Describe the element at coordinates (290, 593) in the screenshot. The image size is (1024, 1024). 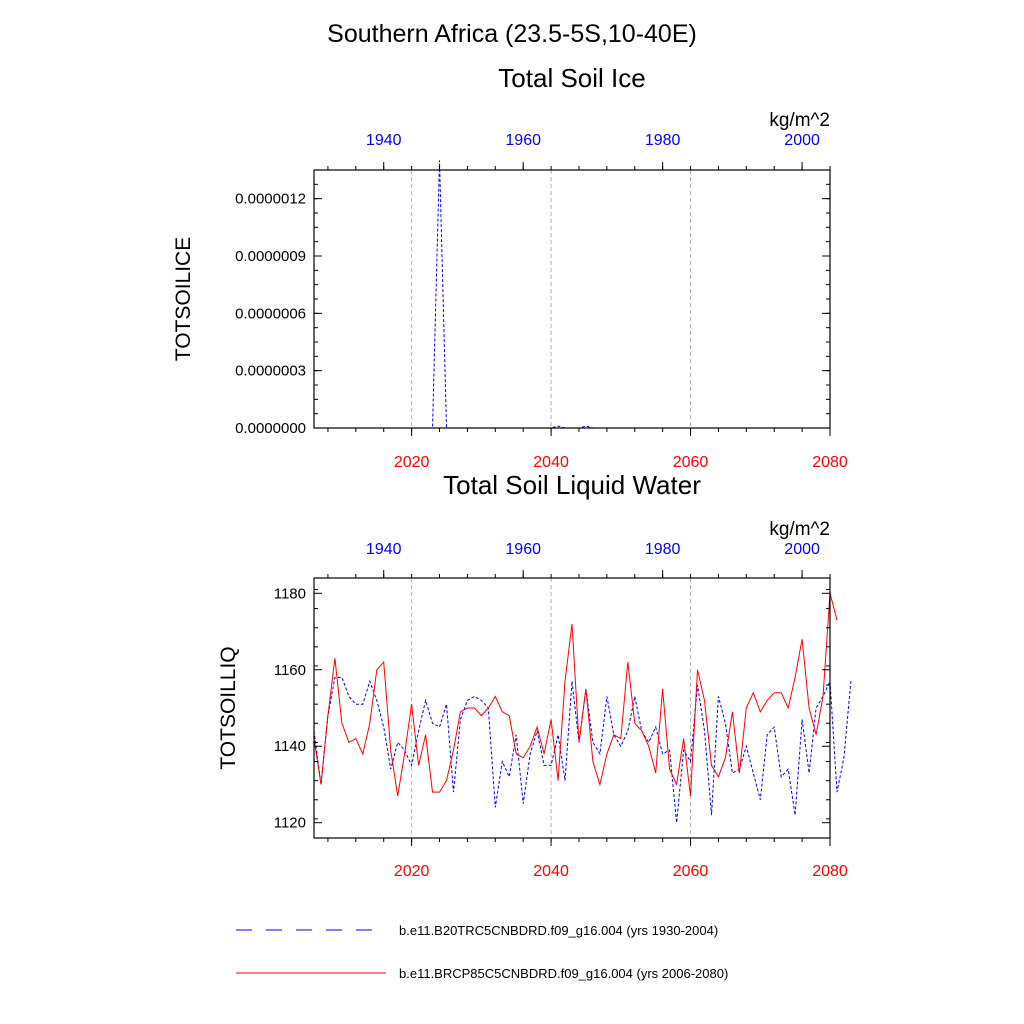
I see `y-tick-label: 1180` at that location.